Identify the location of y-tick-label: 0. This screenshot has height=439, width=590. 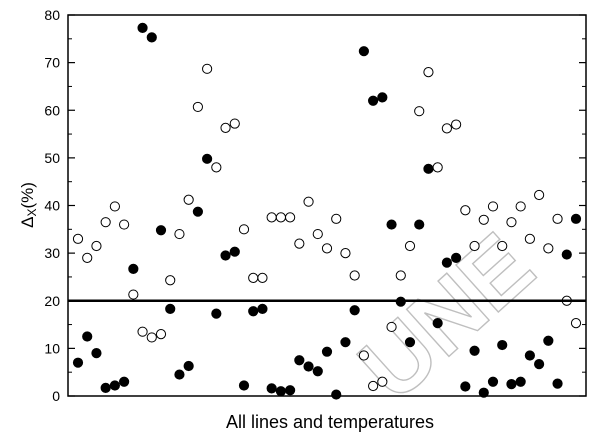
(56, 396).